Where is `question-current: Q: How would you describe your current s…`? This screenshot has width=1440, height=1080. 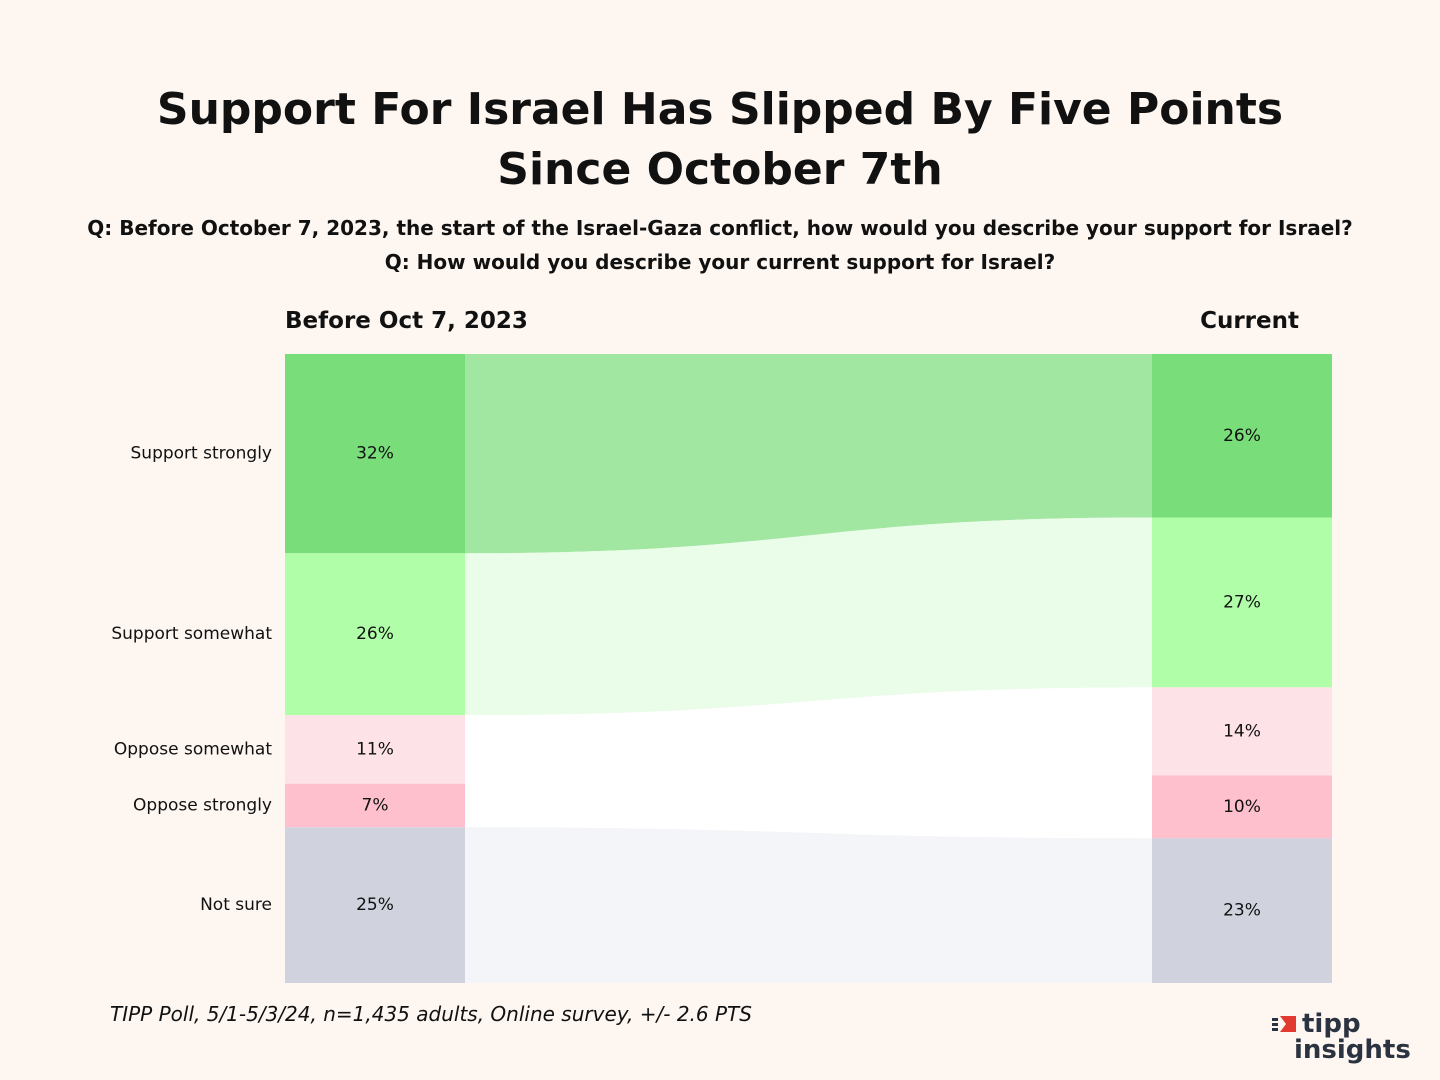
question-current: Q: How would you describe your current s… is located at coordinates (720, 262).